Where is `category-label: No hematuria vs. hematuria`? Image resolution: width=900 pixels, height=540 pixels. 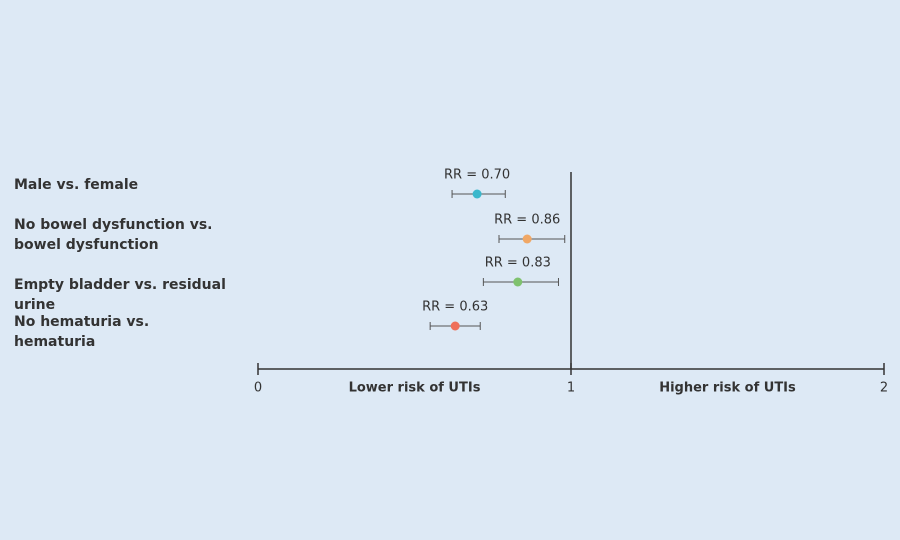
category-label: No hematuria vs. hematuria is located at coordinates (82, 332).